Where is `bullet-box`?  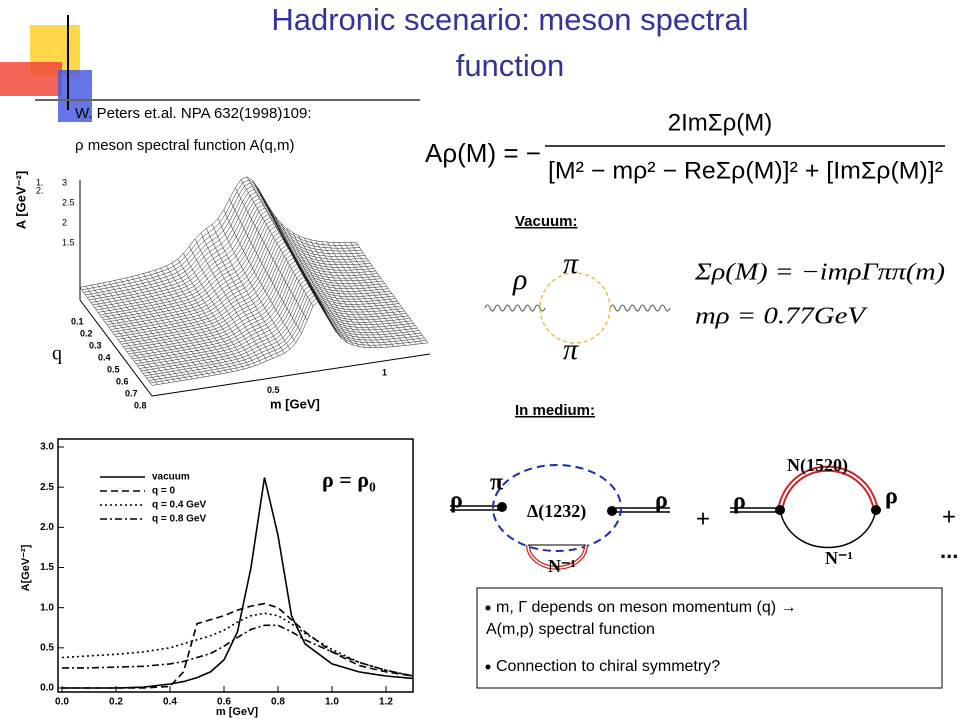
bullet-box is located at coordinates (709, 638).